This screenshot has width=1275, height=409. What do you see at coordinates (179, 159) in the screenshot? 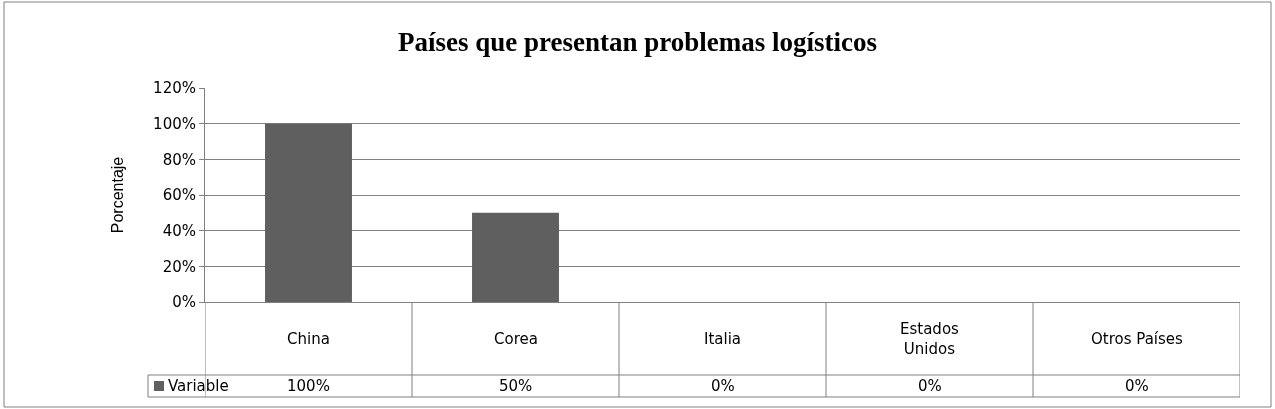
I see `y-tick-label: 80%` at bounding box center [179, 159].